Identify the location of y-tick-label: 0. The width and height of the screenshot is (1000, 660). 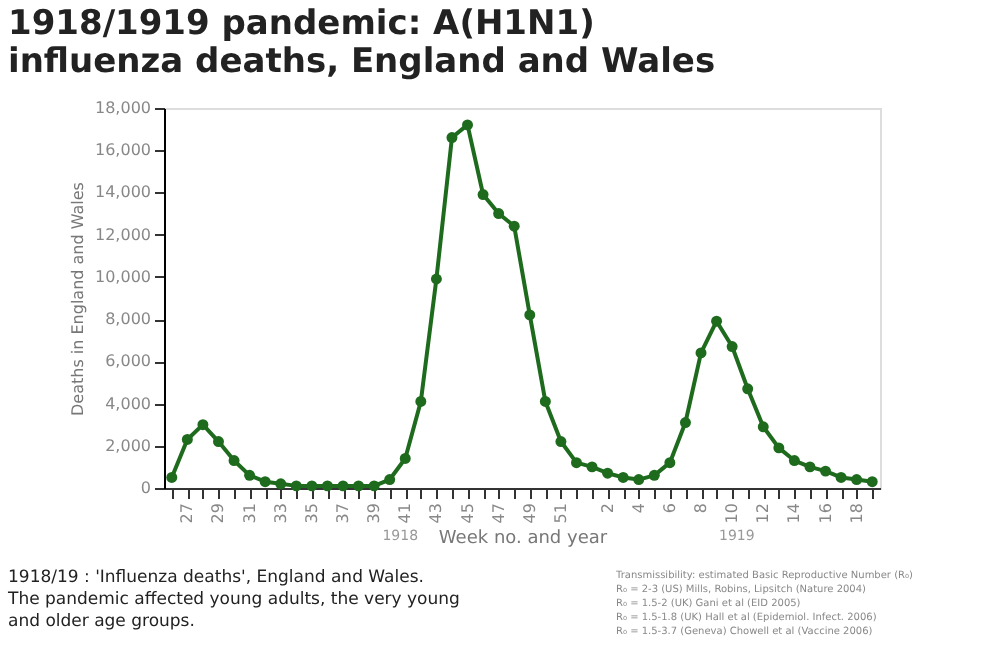
(145, 488).